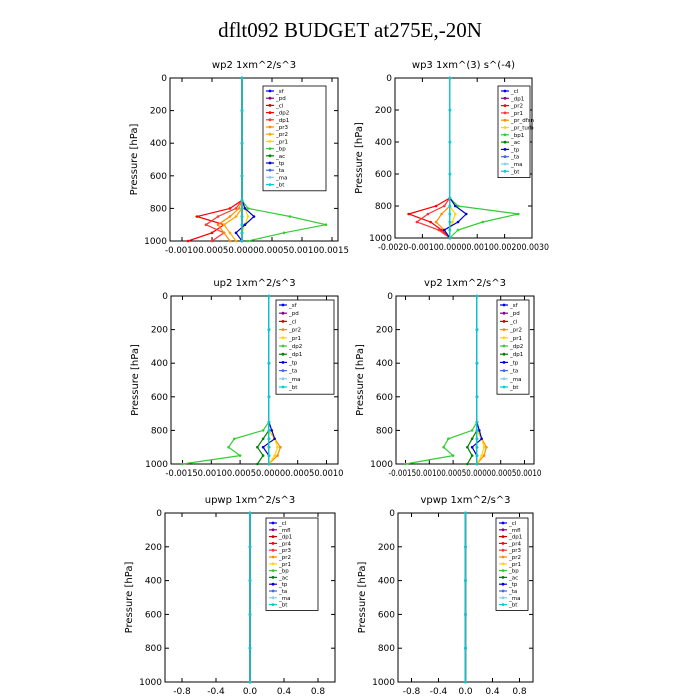 The image size is (700, 700). Describe the element at coordinates (216, 692) in the screenshot. I see `x-tick-label: -0.4` at that location.